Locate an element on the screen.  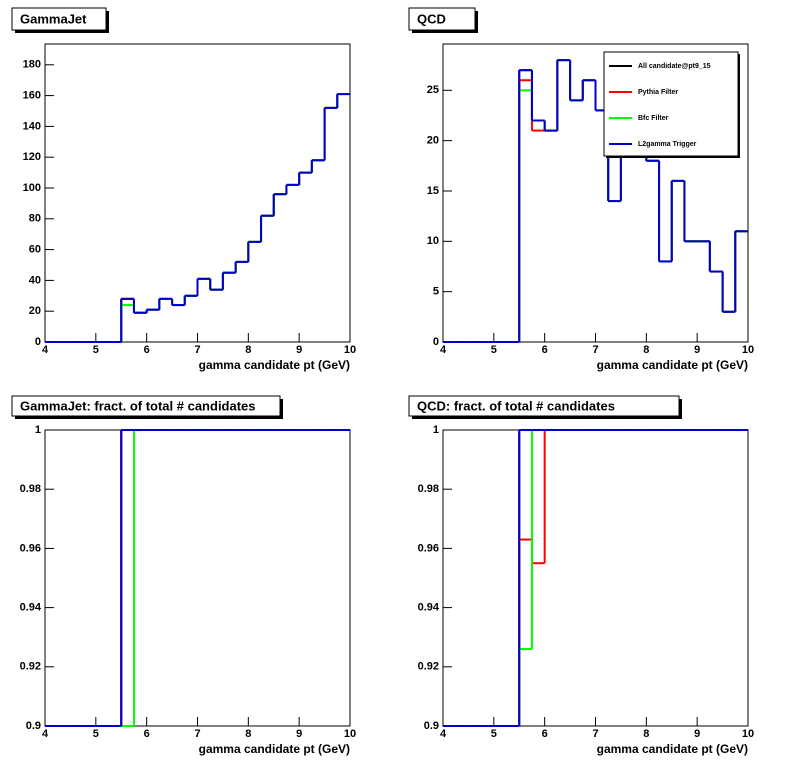
legend-label: Bfc Filter is located at coordinates (653, 118).